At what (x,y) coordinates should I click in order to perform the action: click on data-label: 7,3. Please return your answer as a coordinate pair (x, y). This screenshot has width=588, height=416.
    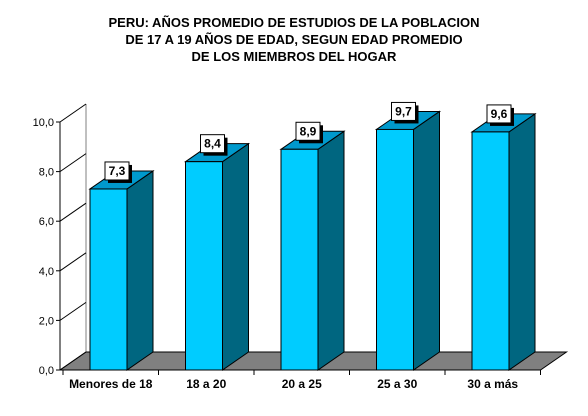
    Looking at the image, I should click on (117, 171).